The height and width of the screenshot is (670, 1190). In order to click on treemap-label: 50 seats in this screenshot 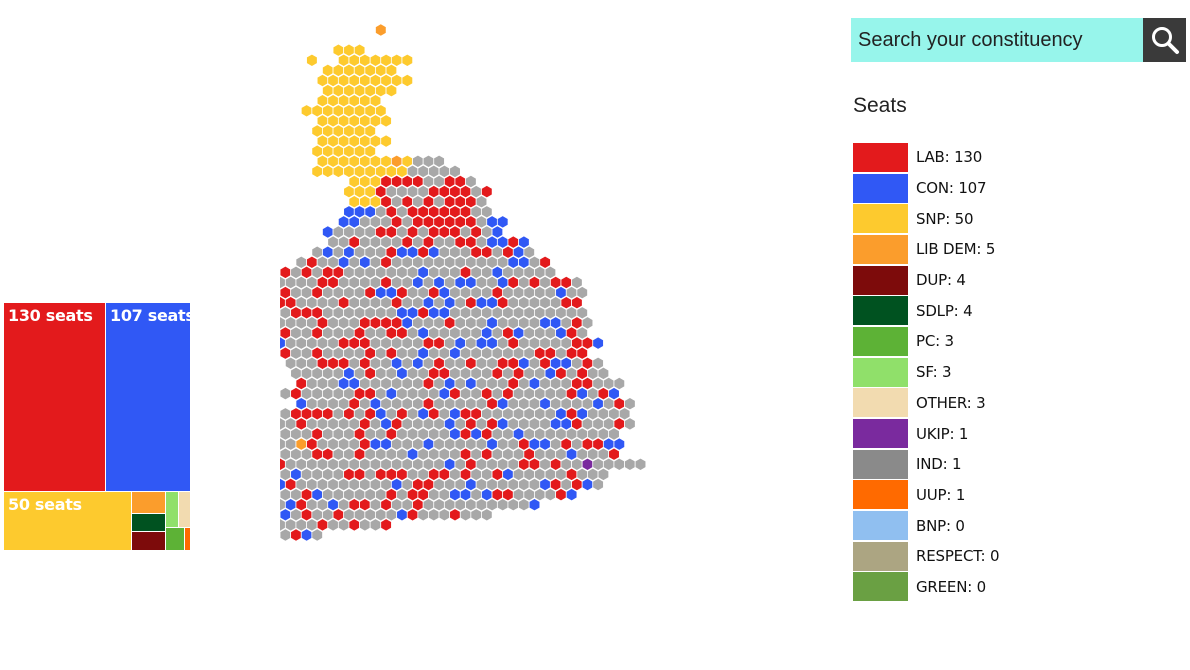, I will do `click(45, 504)`.